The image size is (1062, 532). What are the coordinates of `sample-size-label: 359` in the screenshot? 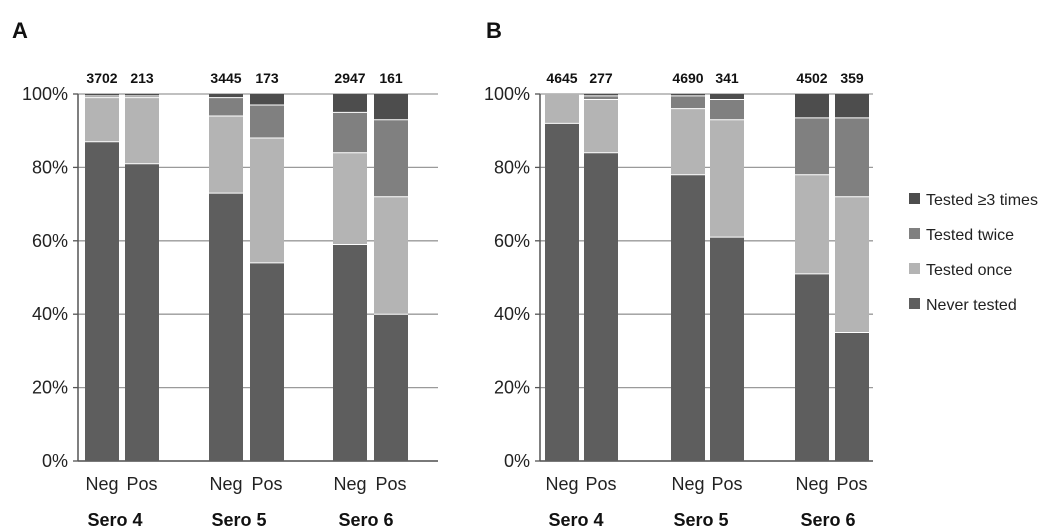 It's located at (852, 78).